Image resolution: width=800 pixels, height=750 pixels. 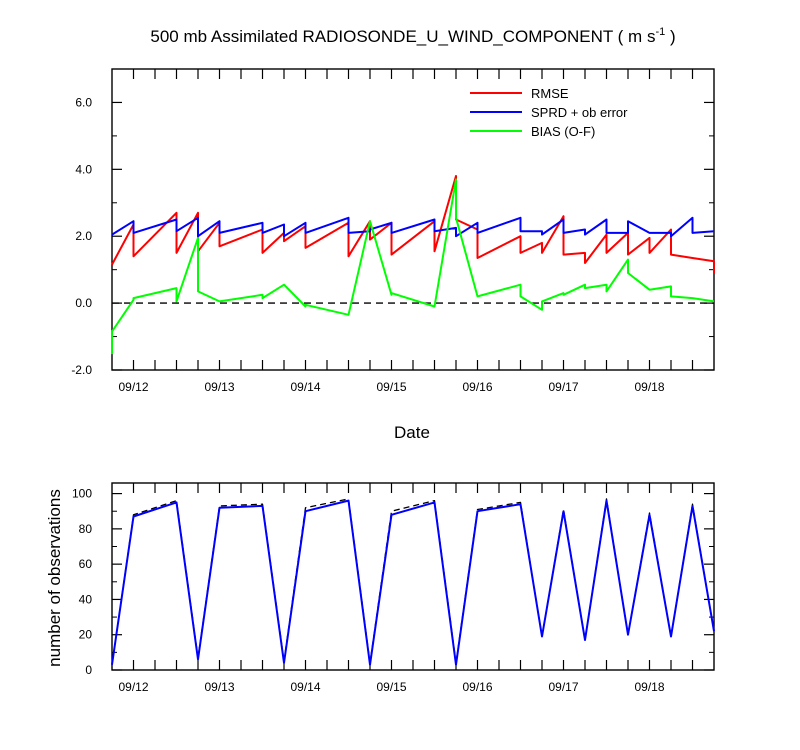 I want to click on y-tick-label: 6.0, so click(x=83, y=102).